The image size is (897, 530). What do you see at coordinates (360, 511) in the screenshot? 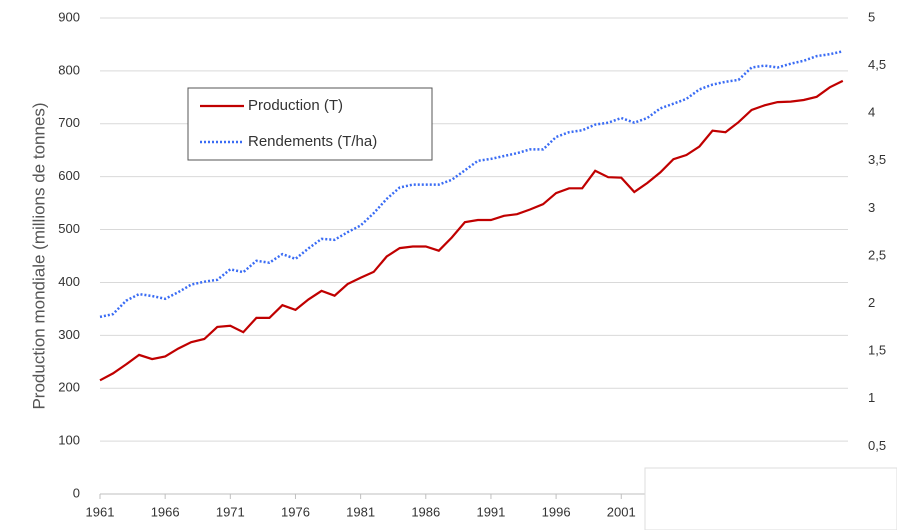
I see `x-tick-label: 1981` at bounding box center [360, 511].